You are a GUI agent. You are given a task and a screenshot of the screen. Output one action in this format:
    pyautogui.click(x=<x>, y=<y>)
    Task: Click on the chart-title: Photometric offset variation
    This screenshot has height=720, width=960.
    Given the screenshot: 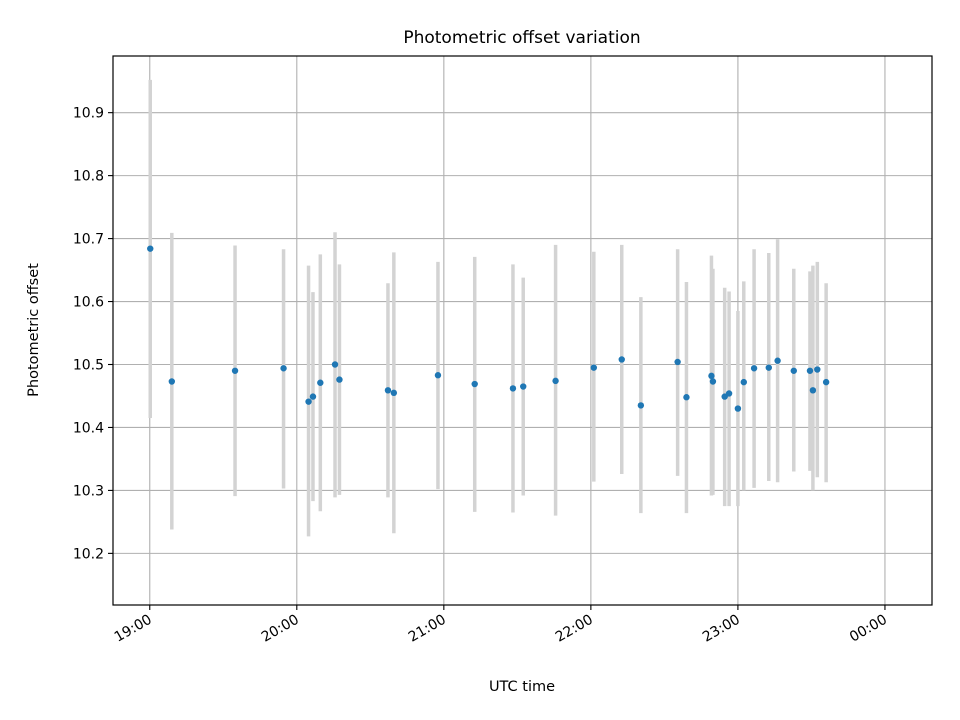 What is the action you would take?
    pyautogui.click(x=521, y=38)
    